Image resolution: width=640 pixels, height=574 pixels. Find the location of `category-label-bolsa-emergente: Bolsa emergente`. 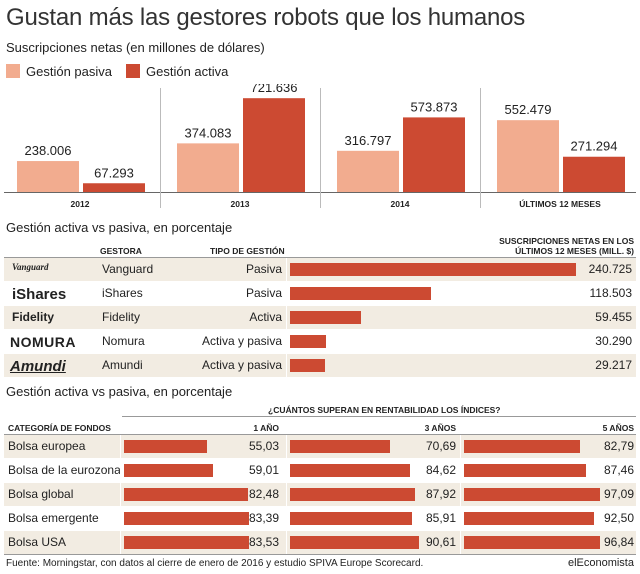

category-label-bolsa-emergente: Bolsa emergente is located at coordinates (53, 518).